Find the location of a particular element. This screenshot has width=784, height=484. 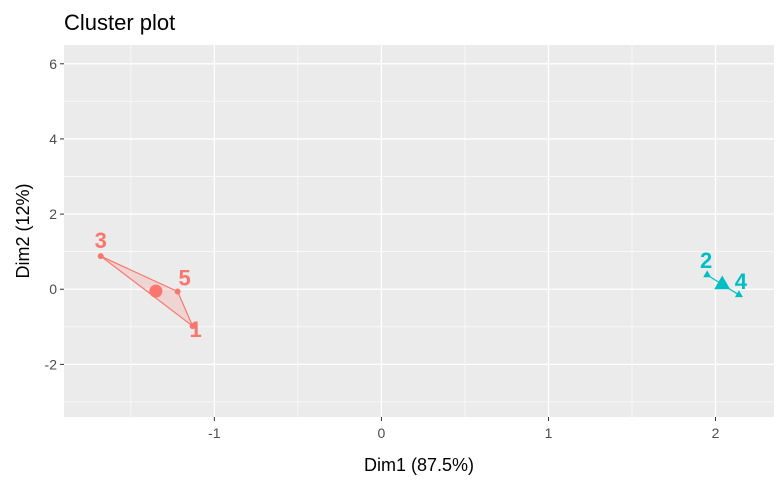

point-label: 1 is located at coordinates (196, 329).